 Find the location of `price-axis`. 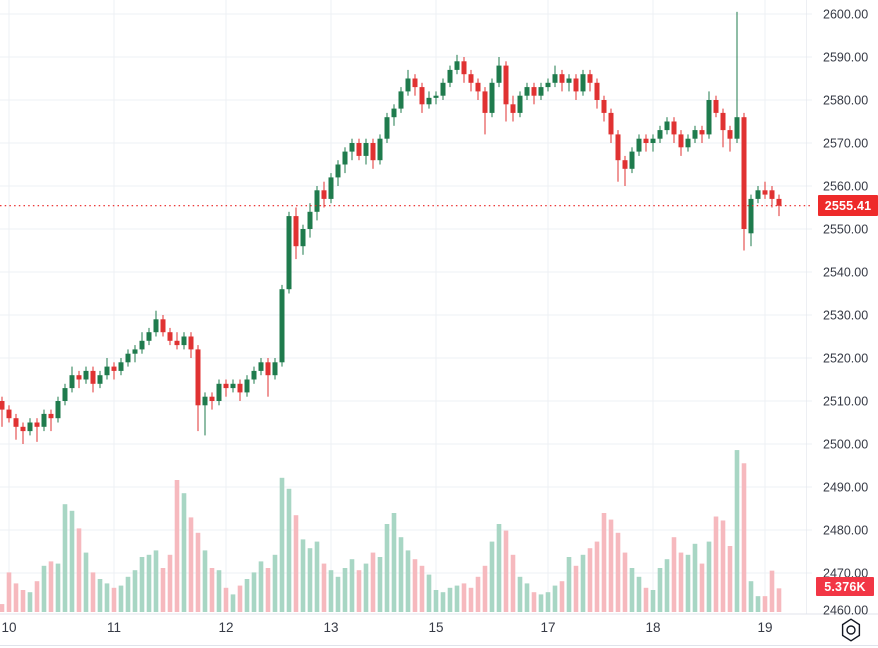

price-axis is located at coordinates (842, 307).